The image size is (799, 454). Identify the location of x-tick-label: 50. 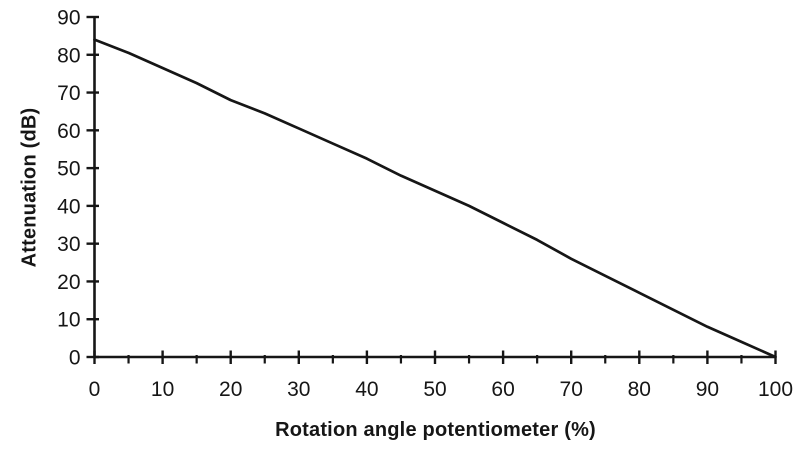
(434, 389).